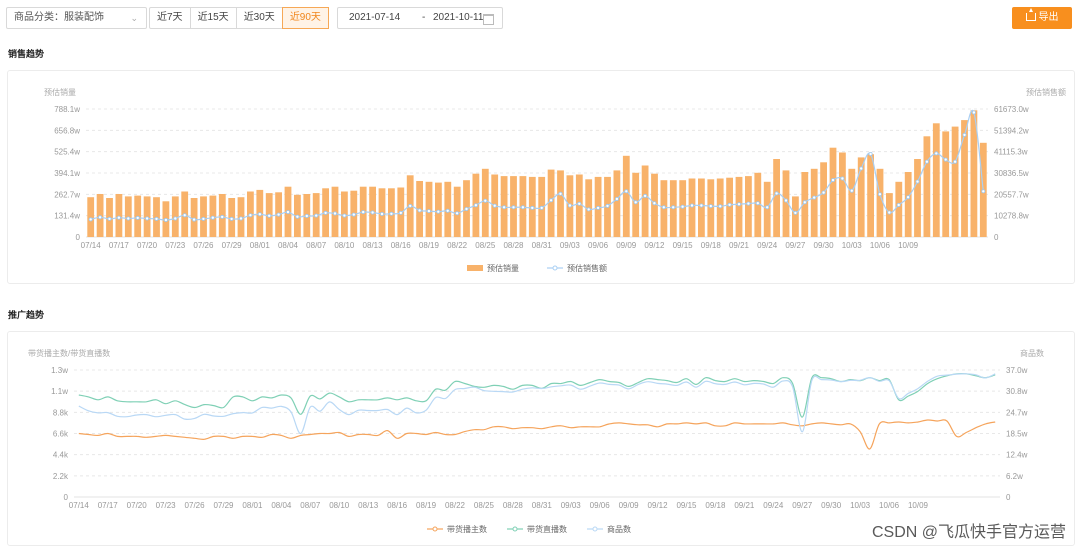  What do you see at coordinates (537, 434) in the screenshot?
I see `series-line` at bounding box center [537, 434].